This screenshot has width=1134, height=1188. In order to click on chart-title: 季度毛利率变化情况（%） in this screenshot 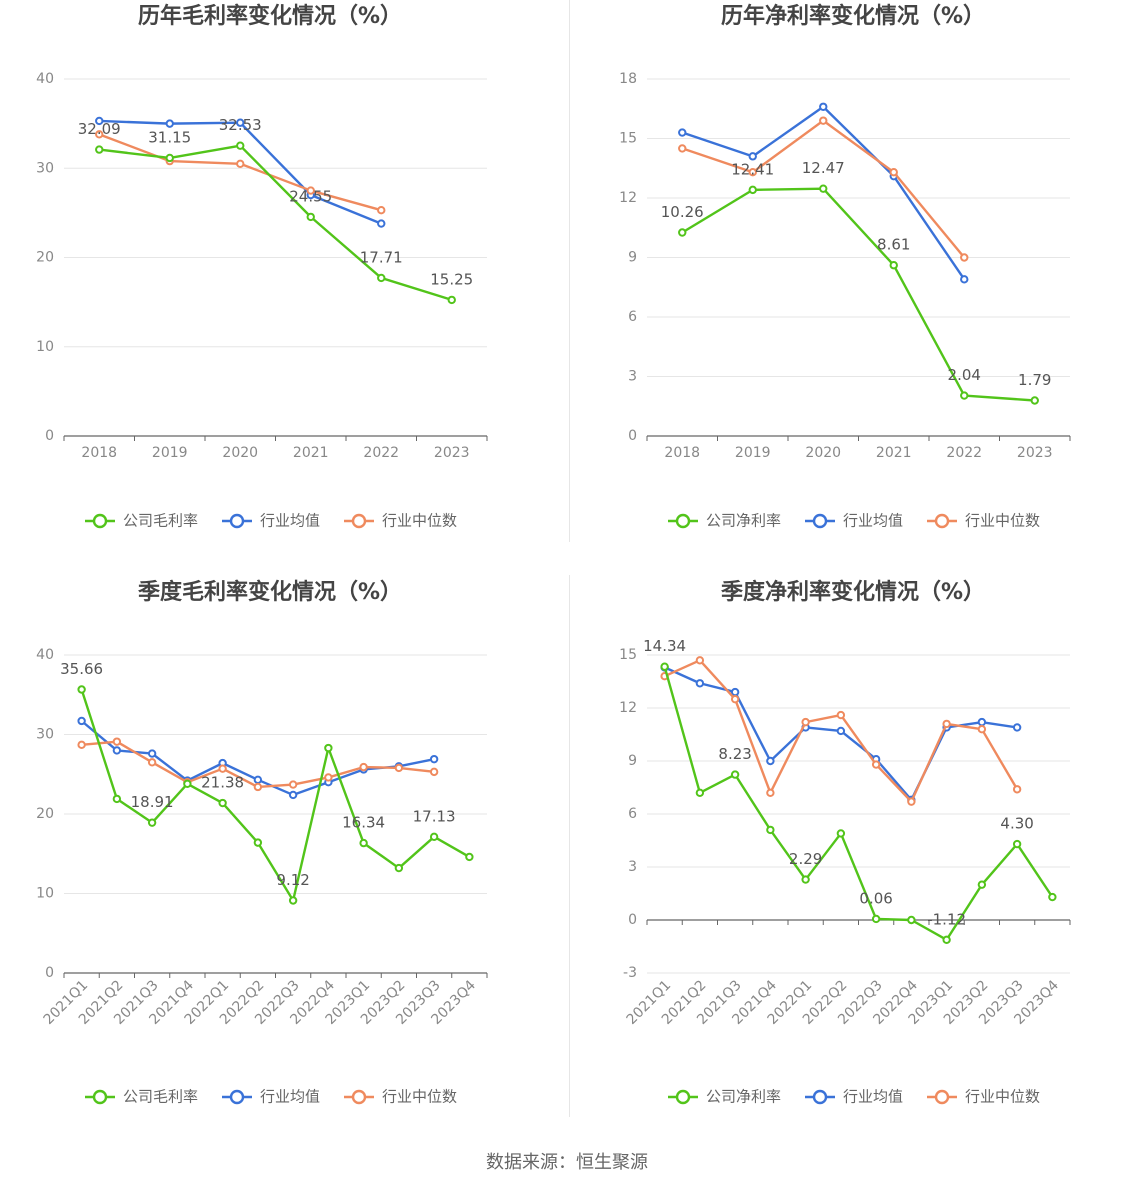, I will do `click(270, 592)`.